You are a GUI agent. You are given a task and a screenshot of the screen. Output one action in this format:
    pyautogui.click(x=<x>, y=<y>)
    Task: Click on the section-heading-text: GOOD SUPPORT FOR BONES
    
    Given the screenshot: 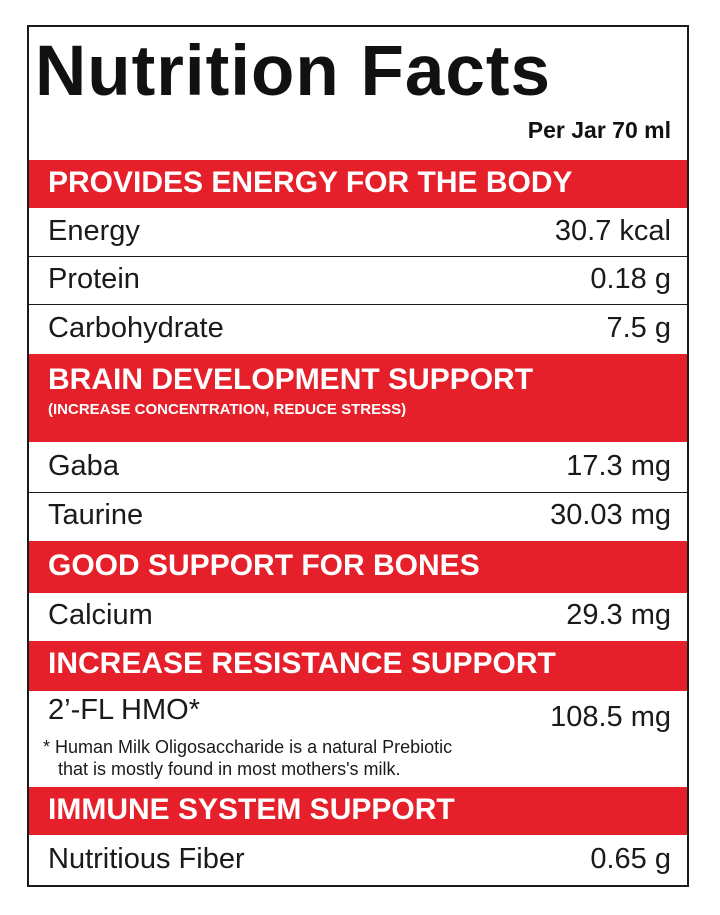 What is the action you would take?
    pyautogui.click(x=264, y=565)
    